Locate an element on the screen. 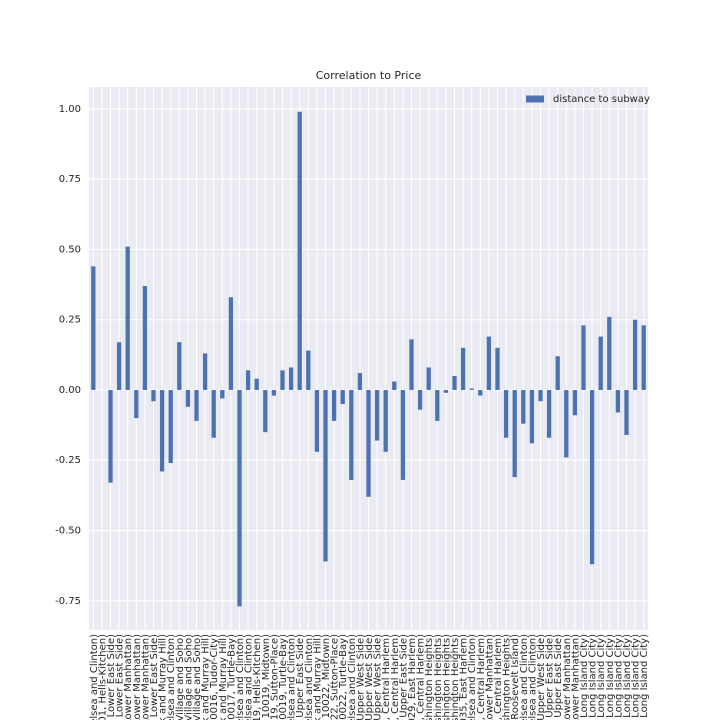 This screenshot has width=720, height=720. x-tick-label: 022, Sutton-Place) is located at coordinates (335, 677).